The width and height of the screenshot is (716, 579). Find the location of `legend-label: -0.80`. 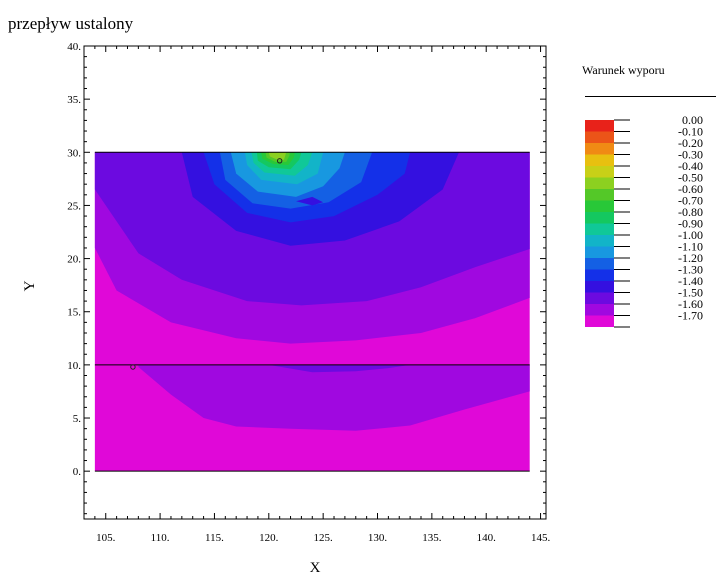

legend-label: -0.80 is located at coordinates (690, 212).